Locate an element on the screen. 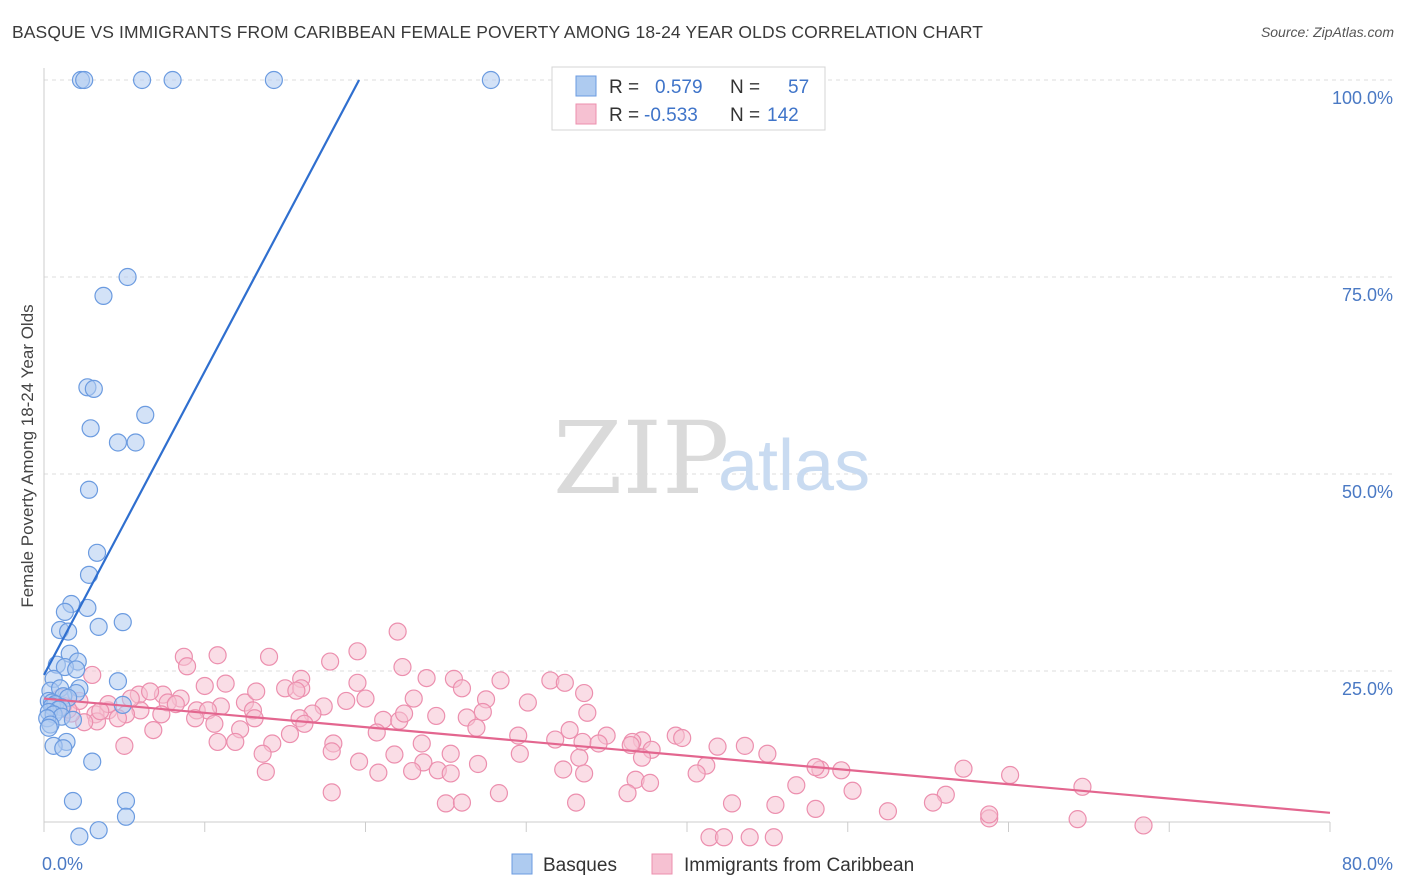  watermark-zip: ZIP is located at coordinates (641, 458).